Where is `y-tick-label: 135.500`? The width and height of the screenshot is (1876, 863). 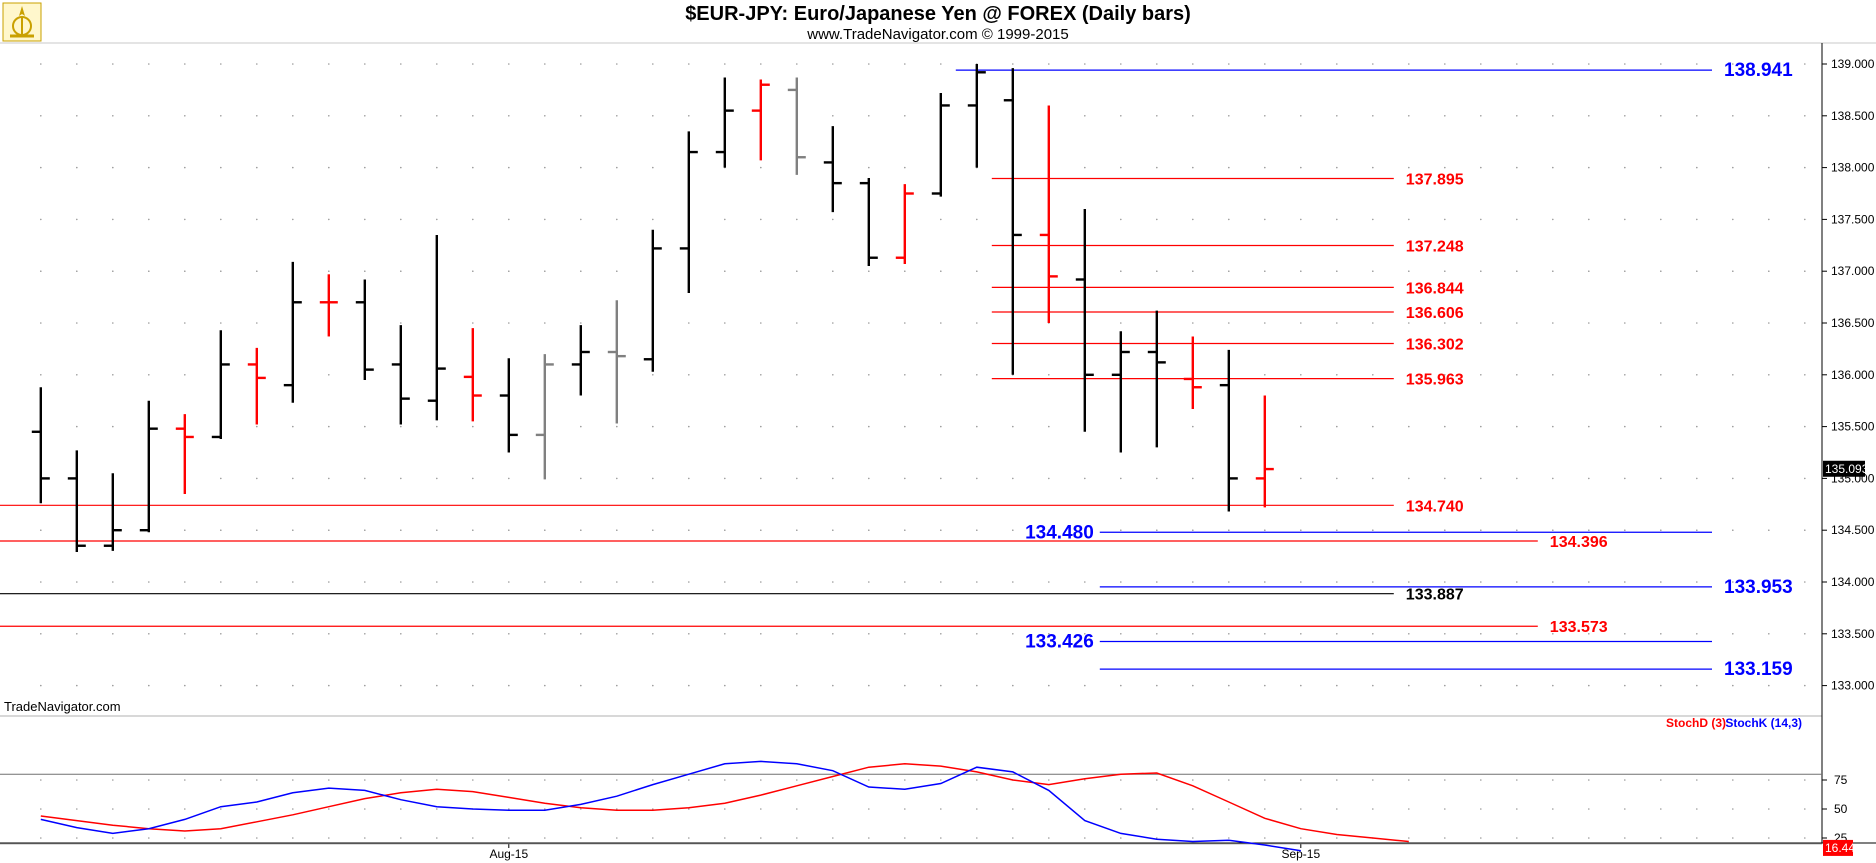 y-tick-label: 135.500 is located at coordinates (1853, 427).